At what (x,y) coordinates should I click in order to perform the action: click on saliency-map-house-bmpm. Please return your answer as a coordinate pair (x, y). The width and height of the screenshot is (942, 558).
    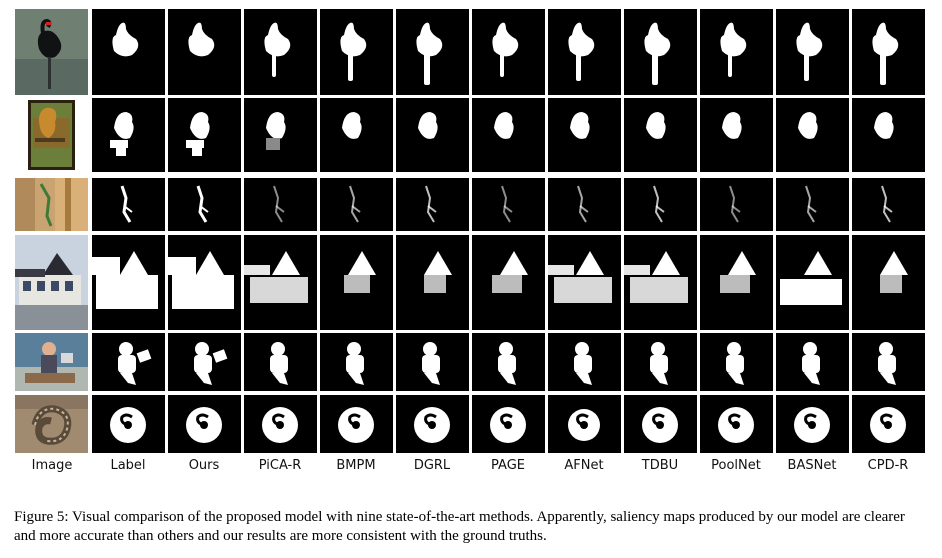
    Looking at the image, I should click on (356, 282).